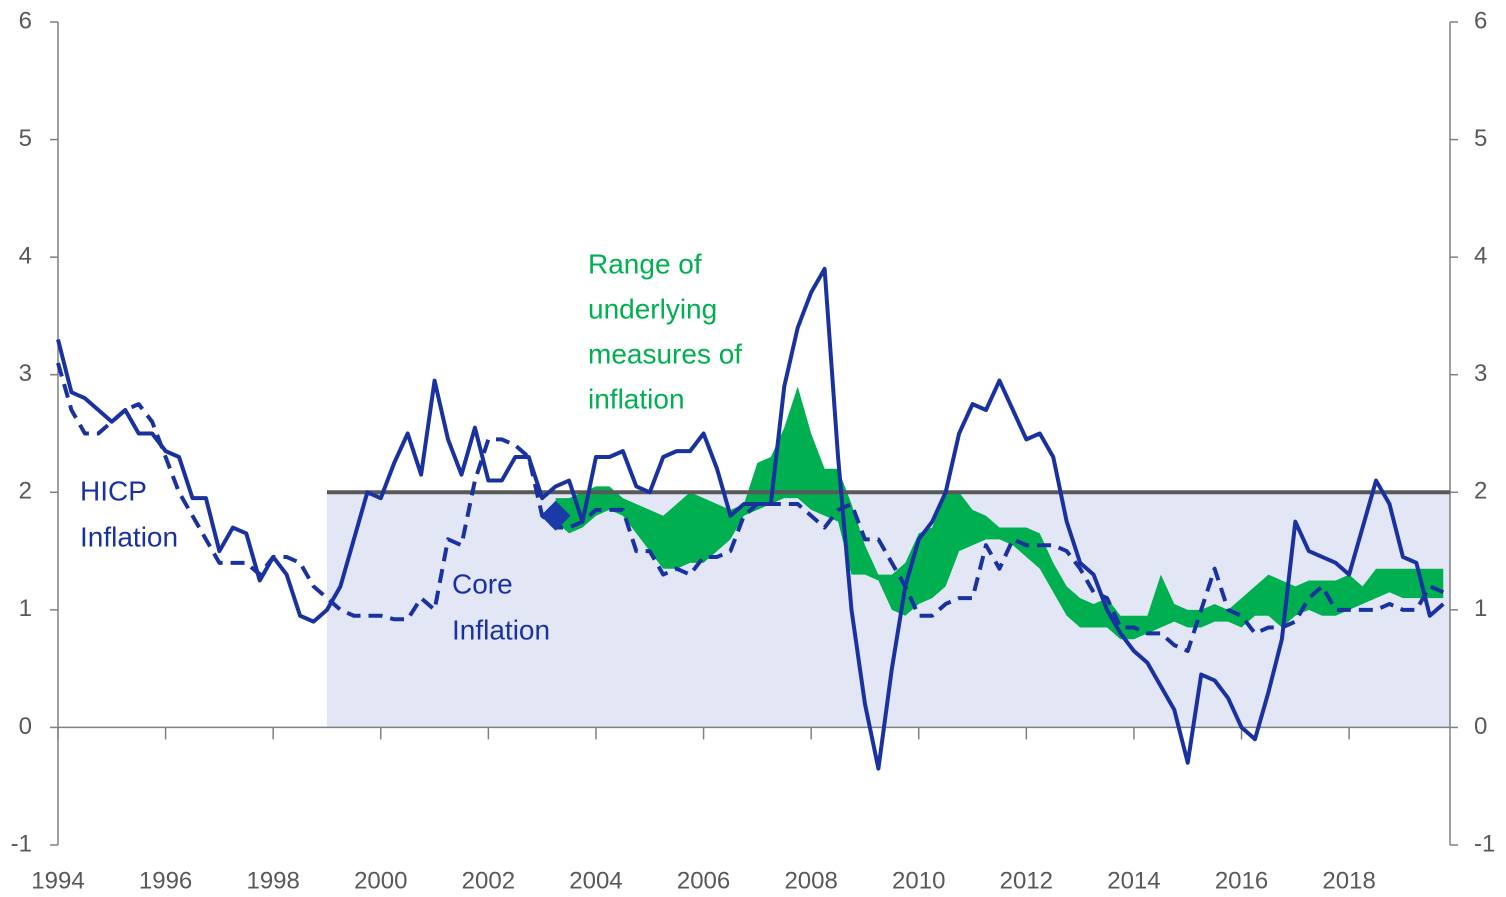  What do you see at coordinates (810, 880) in the screenshot?
I see `x-tick-label: 2008` at bounding box center [810, 880].